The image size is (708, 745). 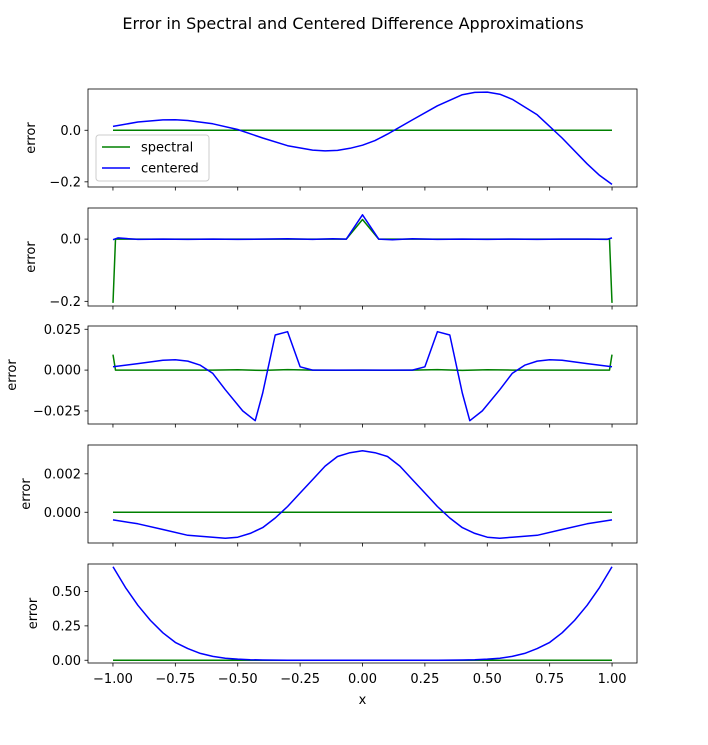 I want to click on x-tick-label: 0.00, so click(x=362, y=679).